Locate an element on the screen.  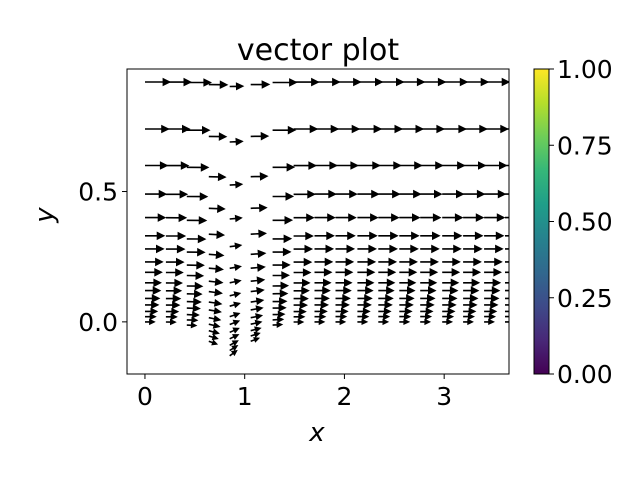
y-tick-label: 0.0 is located at coordinates (98, 322).